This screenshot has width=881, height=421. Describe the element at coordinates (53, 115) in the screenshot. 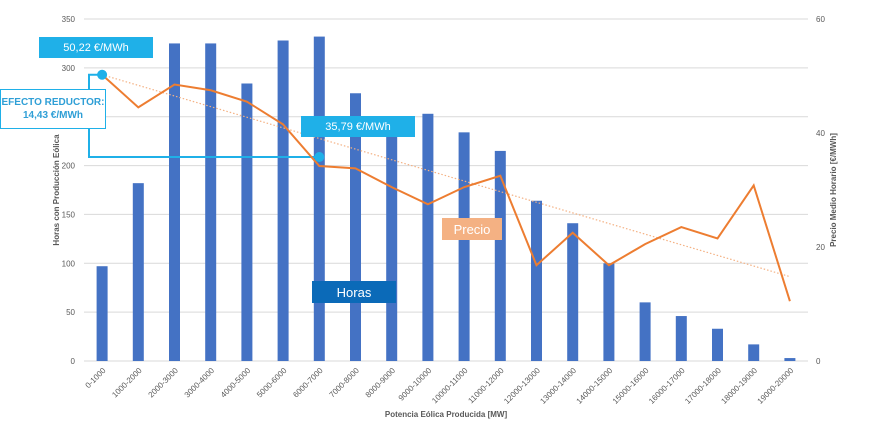

I see `reduction-callout-line2: 14,43 €/MWh` at that location.